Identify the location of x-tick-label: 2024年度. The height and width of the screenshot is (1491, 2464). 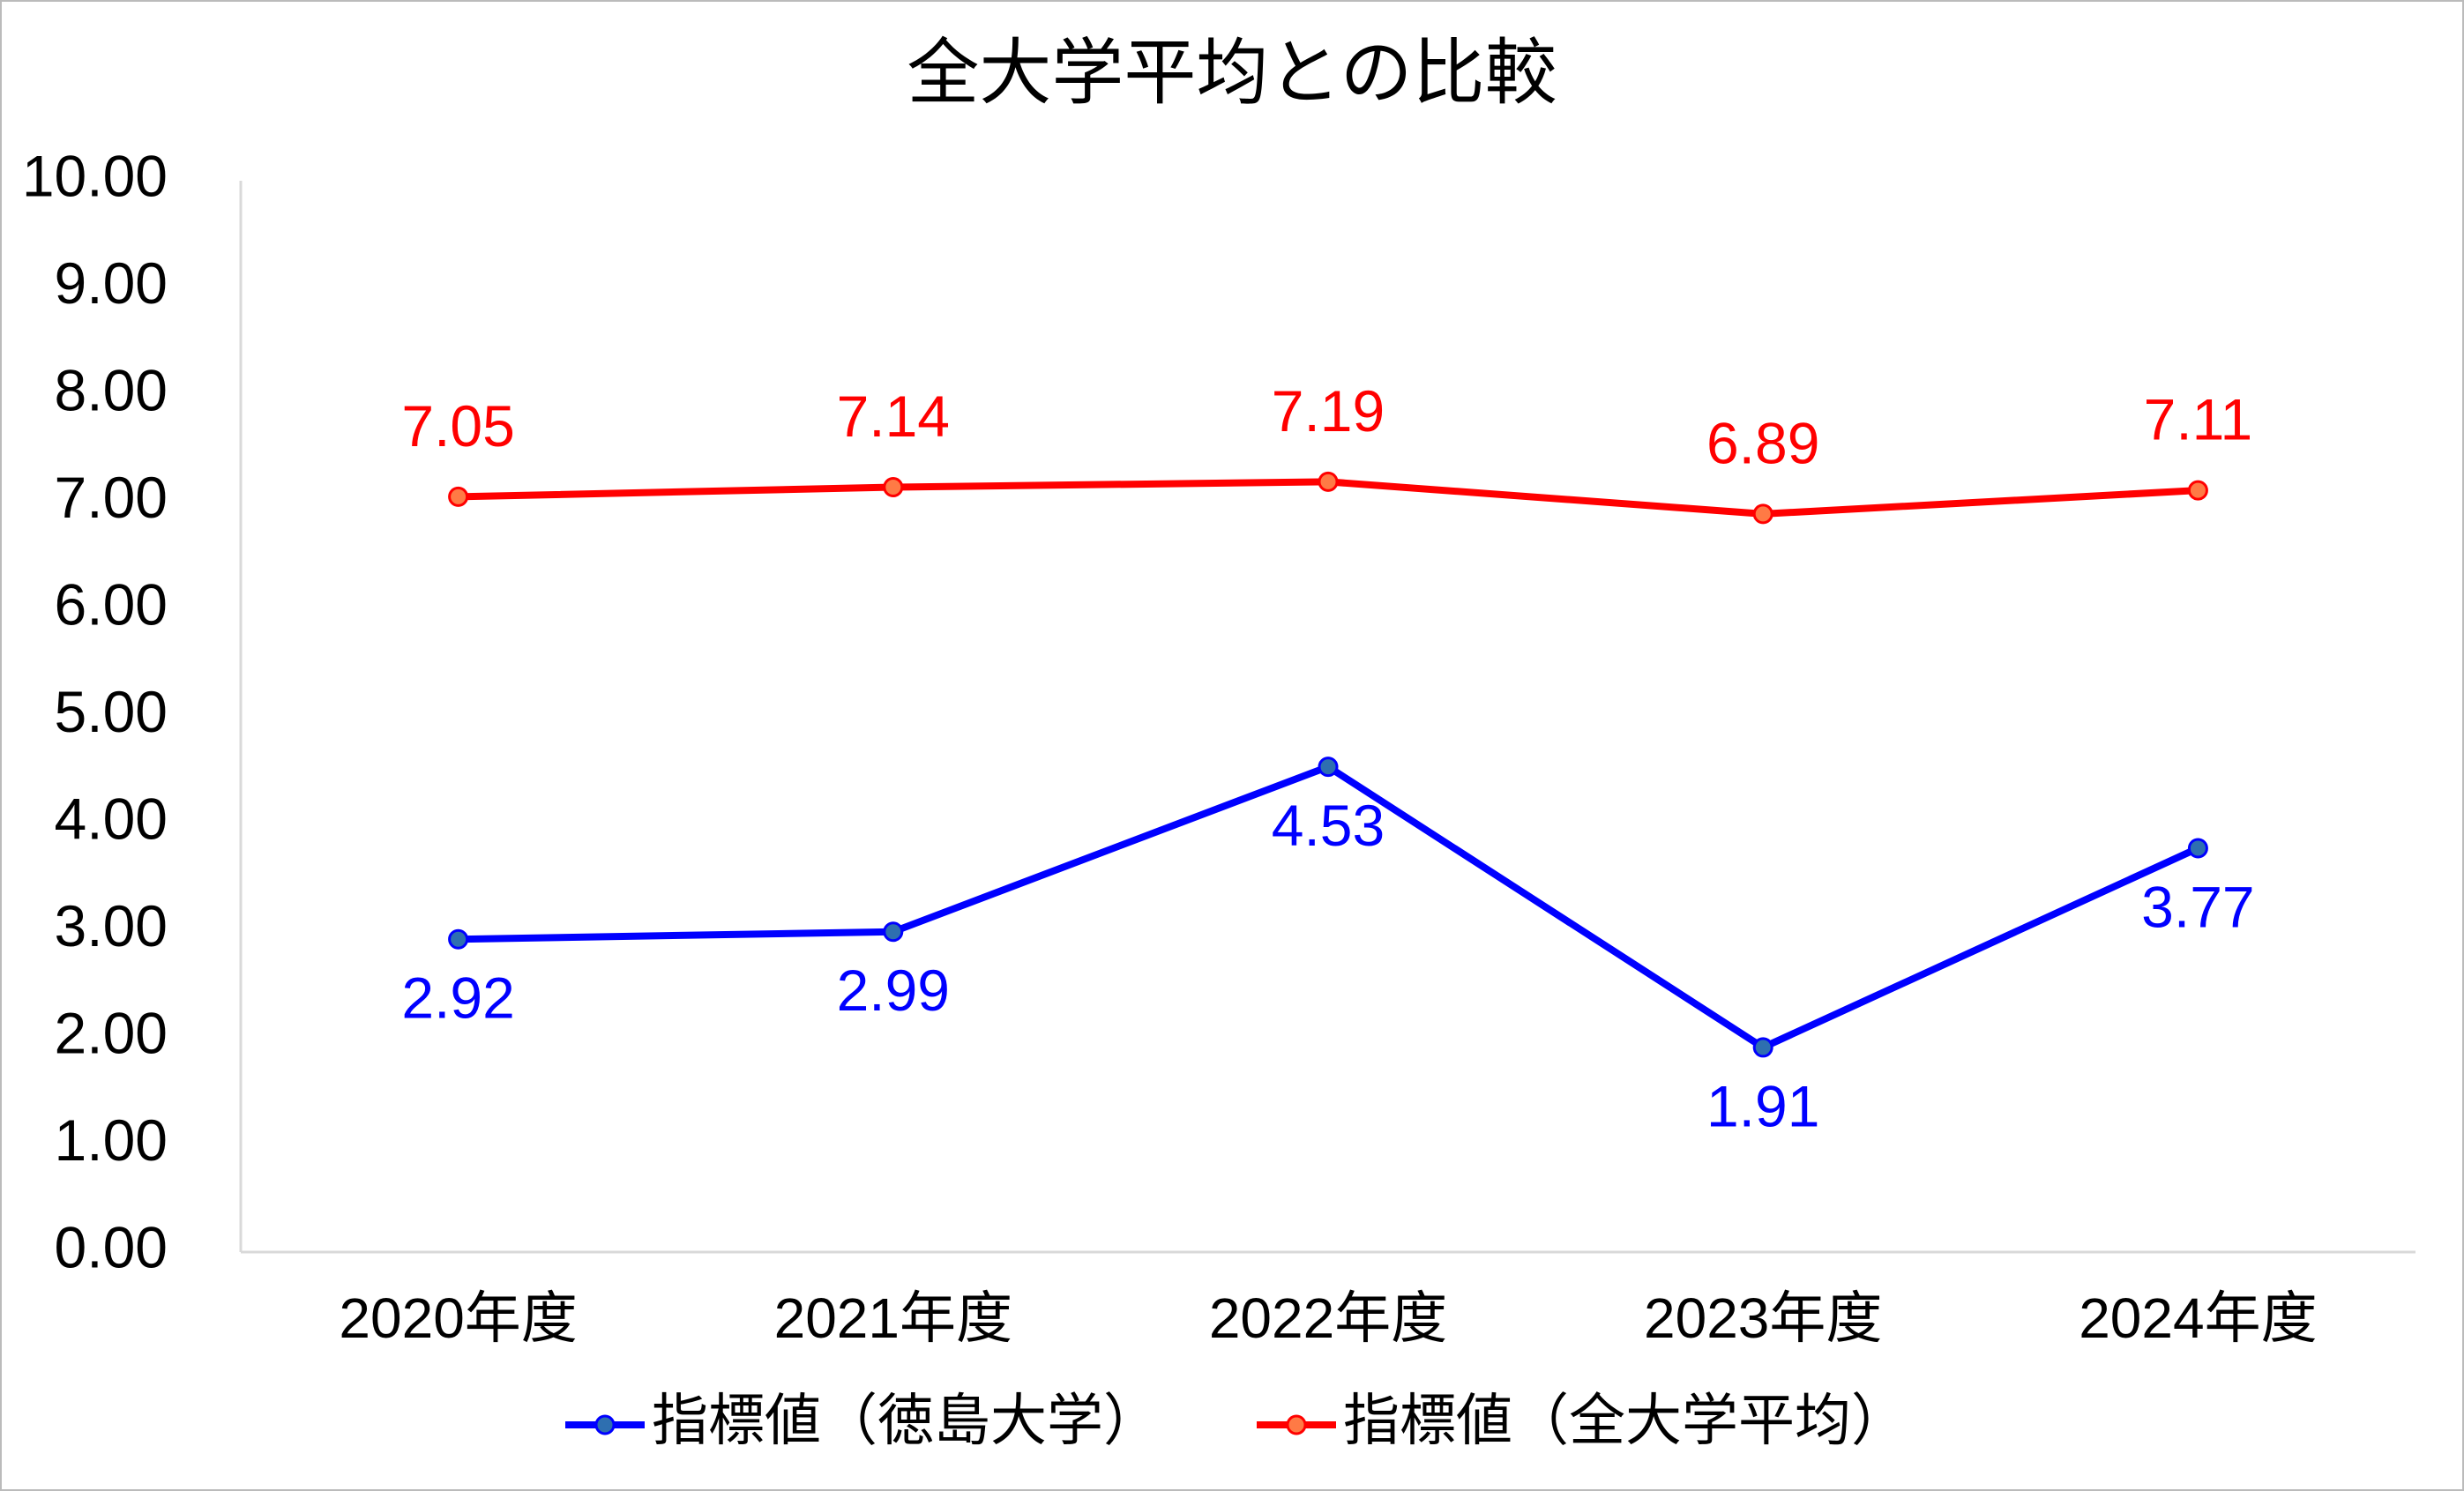
(2198, 1318).